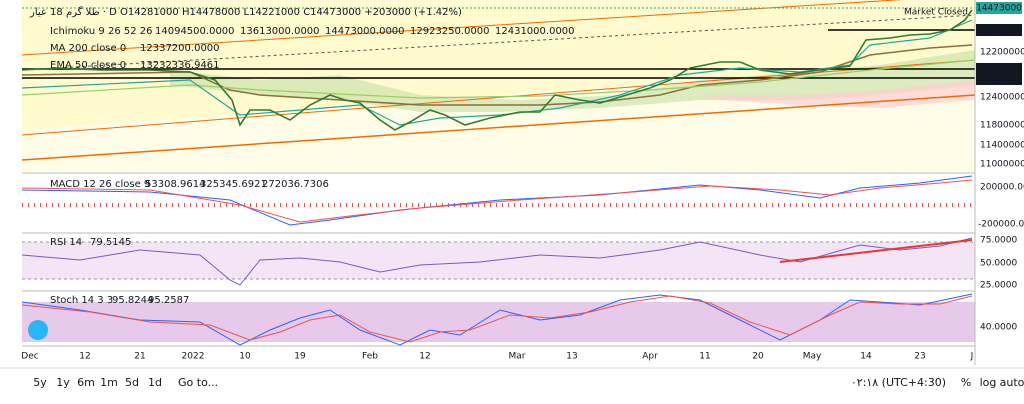 The height and width of the screenshot is (404, 1024). Describe the element at coordinates (370, 357) in the screenshot. I see `time-tick: Feb` at that location.